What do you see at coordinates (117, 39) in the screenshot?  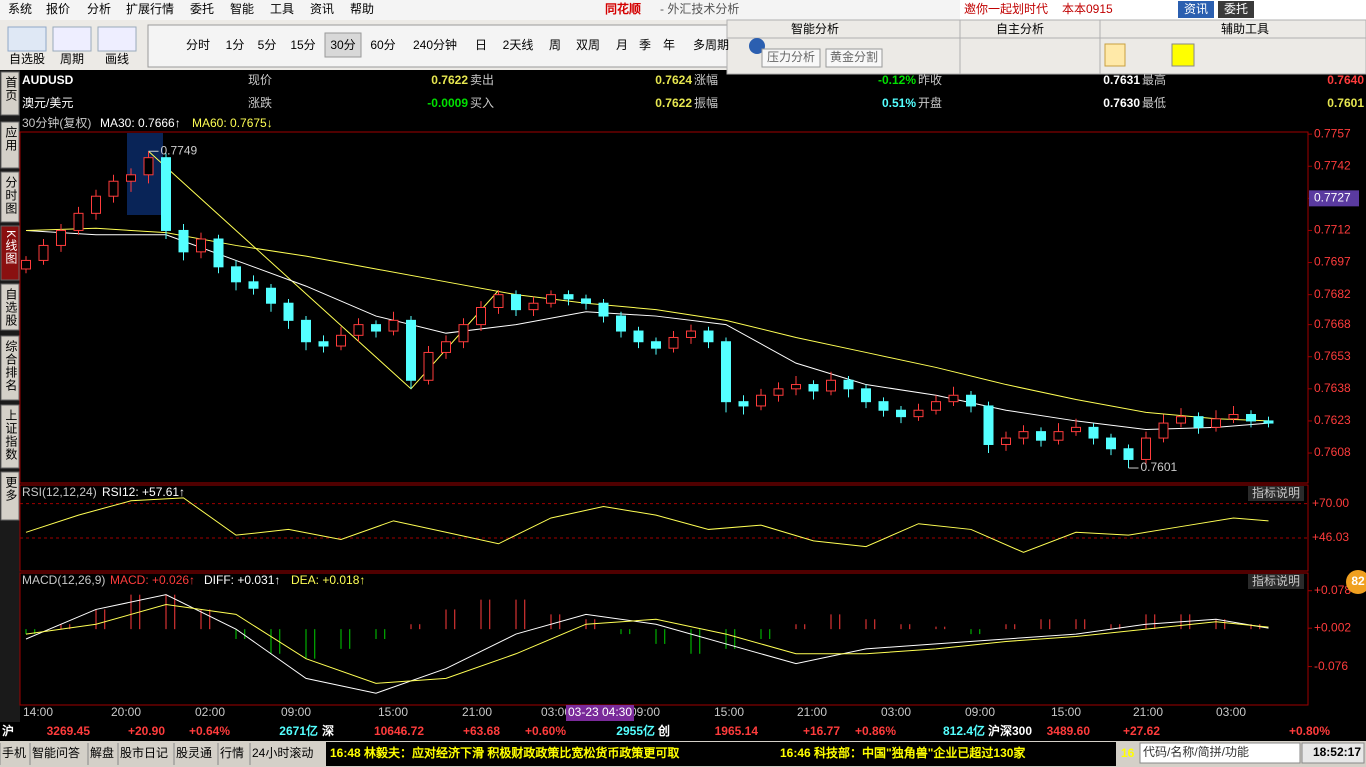 I see `draw-icon` at bounding box center [117, 39].